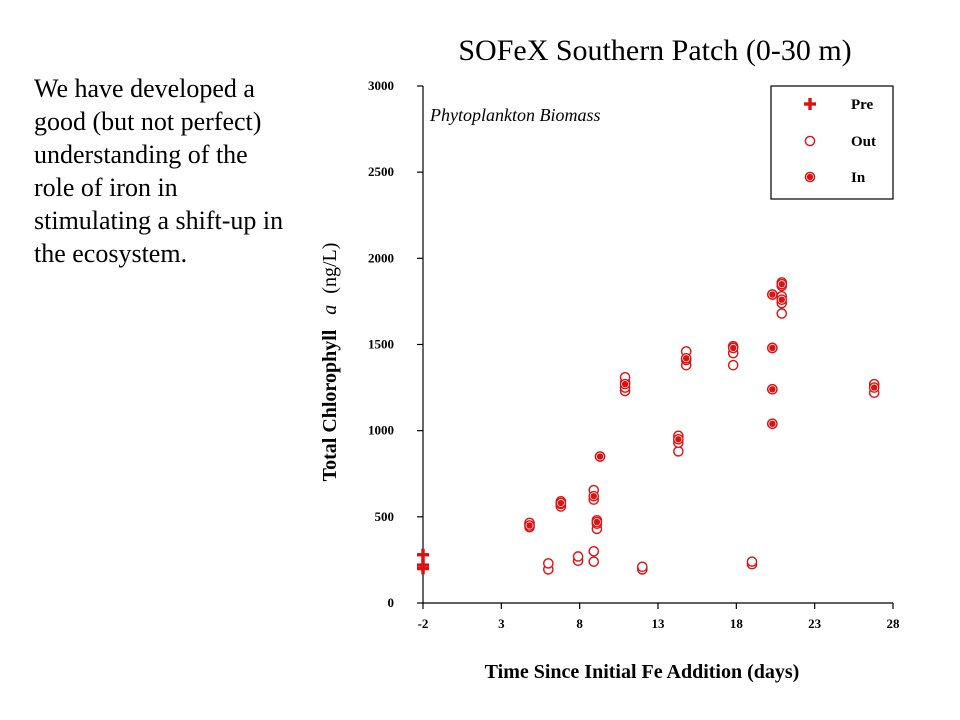 This screenshot has height=720, width=960. I want to click on x-tick-label: 18, so click(737, 623).